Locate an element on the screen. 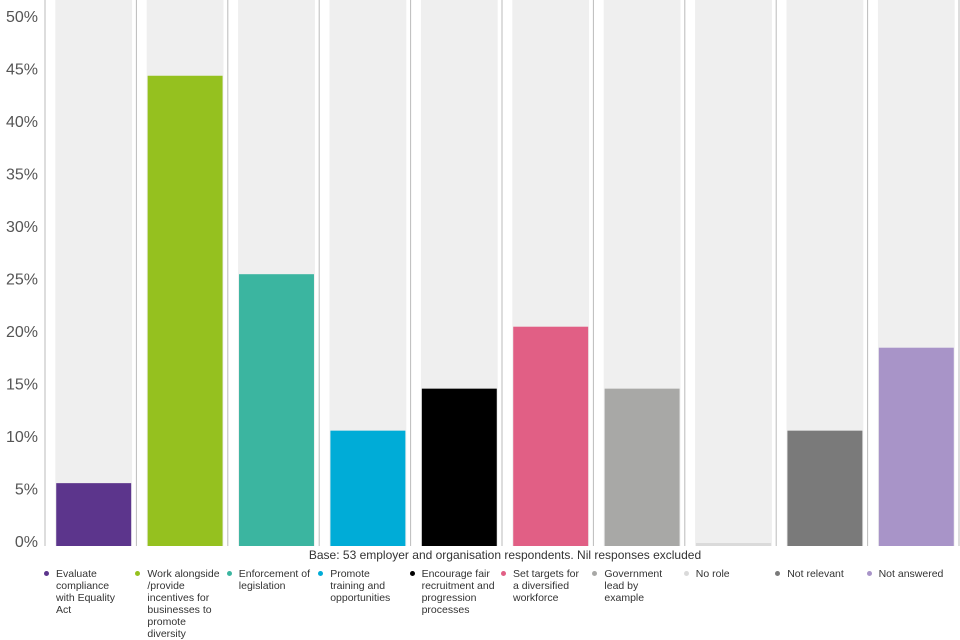 The height and width of the screenshot is (640, 960). legend-label: No role is located at coordinates (712, 574).